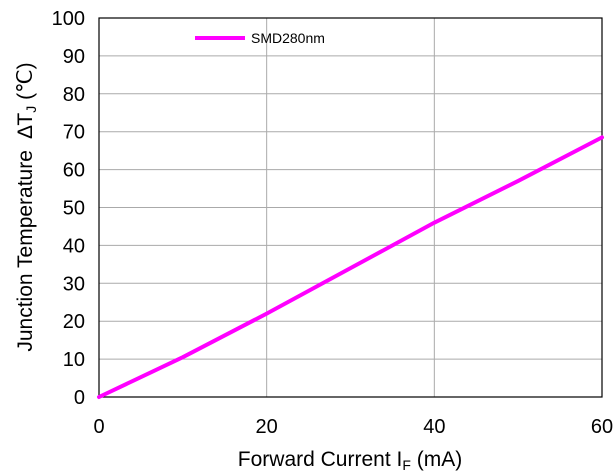  What do you see at coordinates (74, 360) in the screenshot?
I see `y-tick-label: 10` at bounding box center [74, 360].